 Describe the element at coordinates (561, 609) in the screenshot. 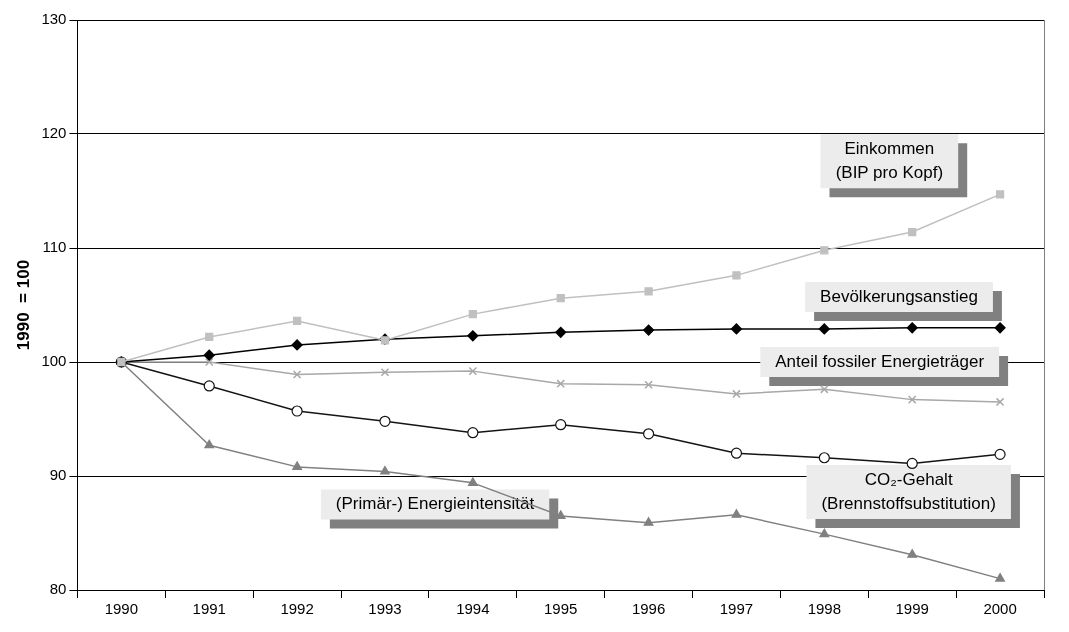

I see `x-tick-label: 1995` at that location.